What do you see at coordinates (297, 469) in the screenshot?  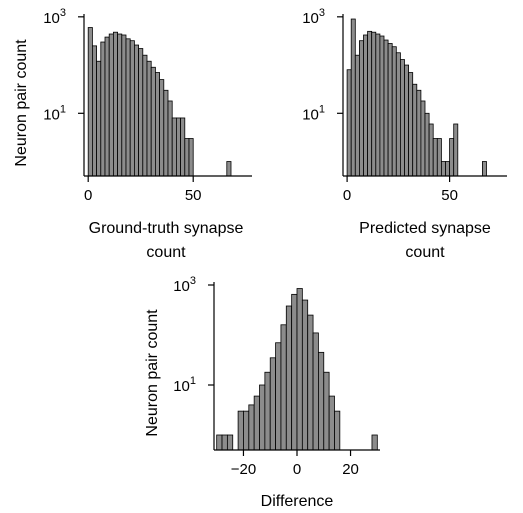 I see `difference-xtick-label: 0` at bounding box center [297, 469].